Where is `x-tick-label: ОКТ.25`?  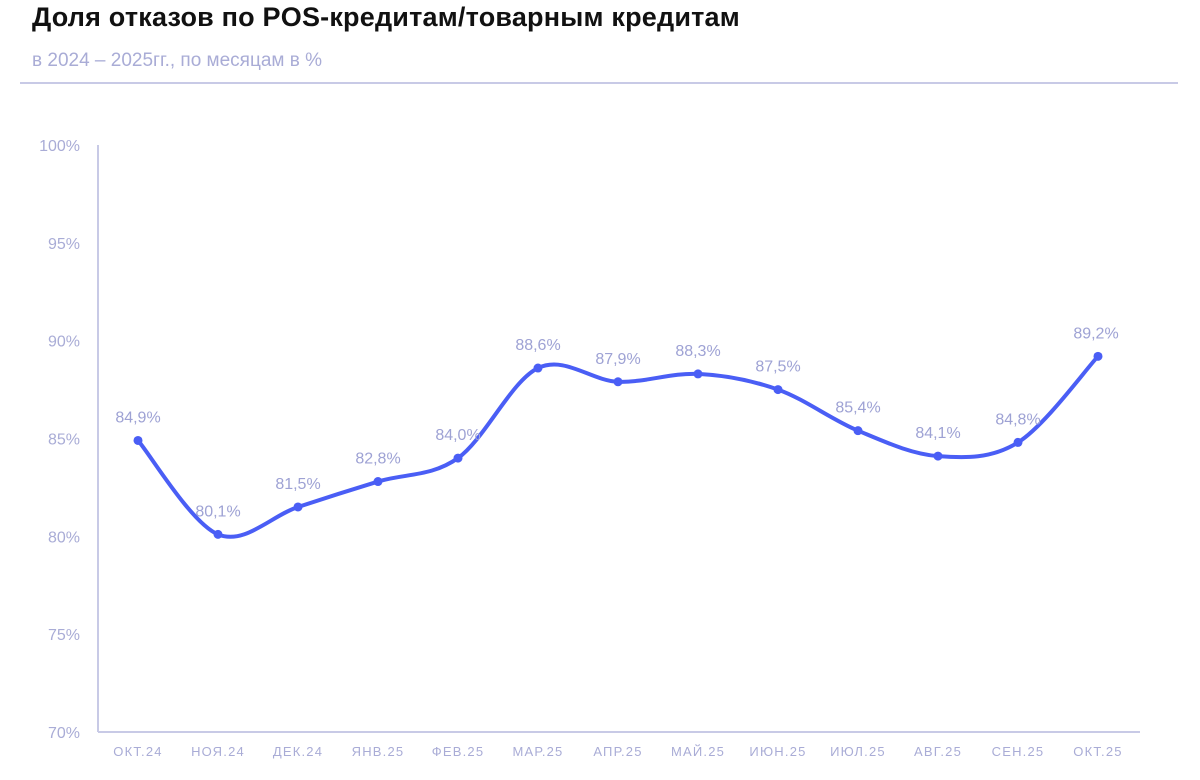
x-tick-label: ОКТ.25 is located at coordinates (1097, 751).